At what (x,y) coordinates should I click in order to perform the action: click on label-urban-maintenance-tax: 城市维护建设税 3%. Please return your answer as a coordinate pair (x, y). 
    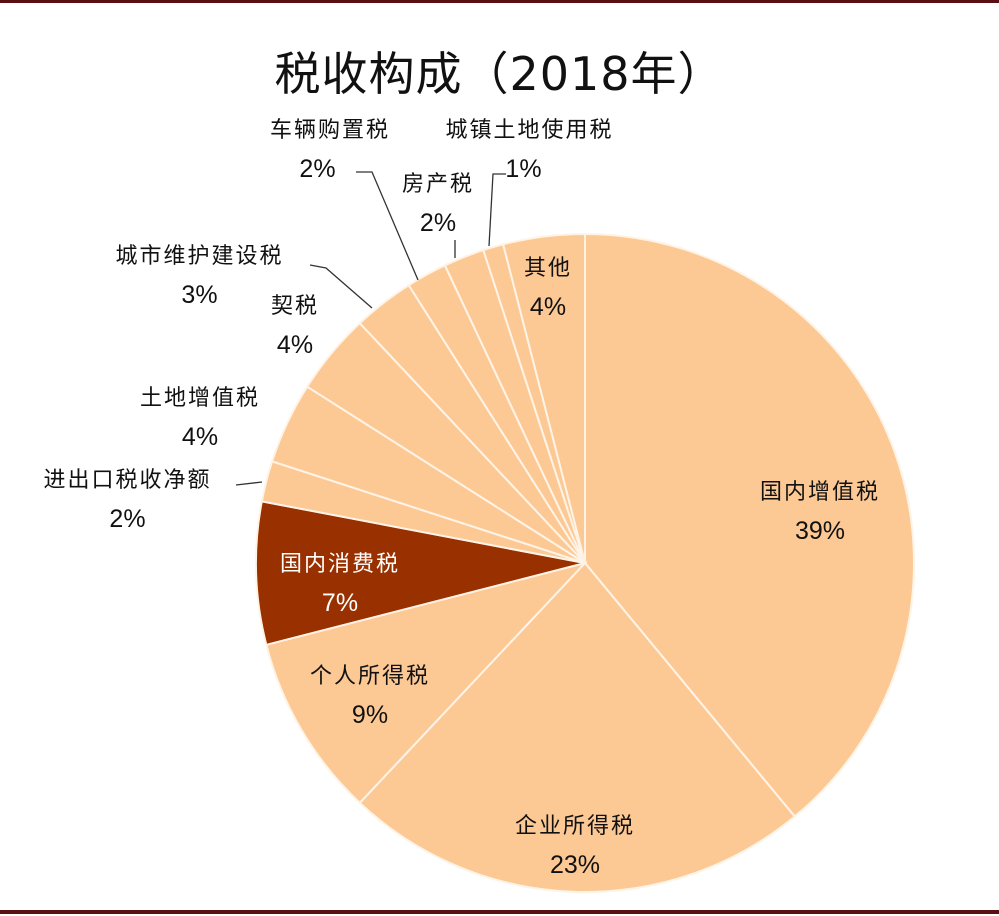
    Looking at the image, I should click on (199, 276).